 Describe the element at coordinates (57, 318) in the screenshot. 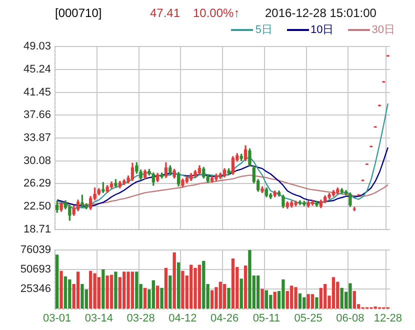

I see `x-tick-label: 03-01` at that location.